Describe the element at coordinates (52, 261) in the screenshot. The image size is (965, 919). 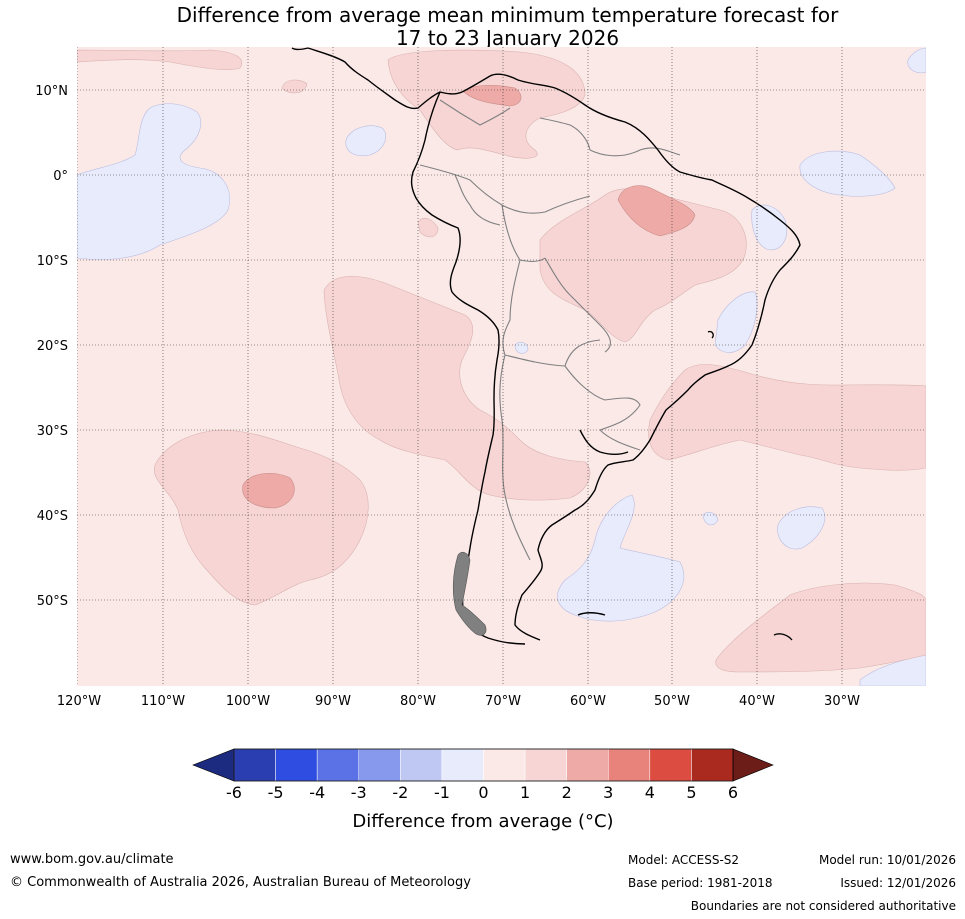
I see `lat-label: 10°S` at that location.